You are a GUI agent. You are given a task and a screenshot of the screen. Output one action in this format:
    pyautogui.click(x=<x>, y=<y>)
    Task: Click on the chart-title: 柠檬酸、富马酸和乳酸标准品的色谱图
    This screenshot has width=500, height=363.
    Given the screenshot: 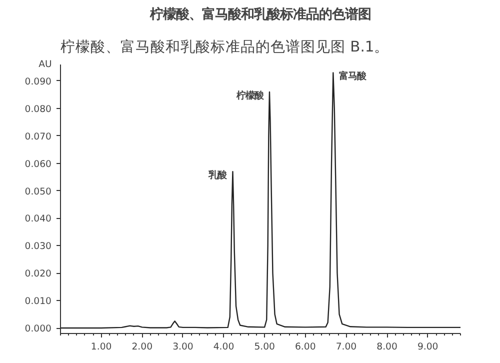 What is the action you would take?
    pyautogui.click(x=260, y=14)
    